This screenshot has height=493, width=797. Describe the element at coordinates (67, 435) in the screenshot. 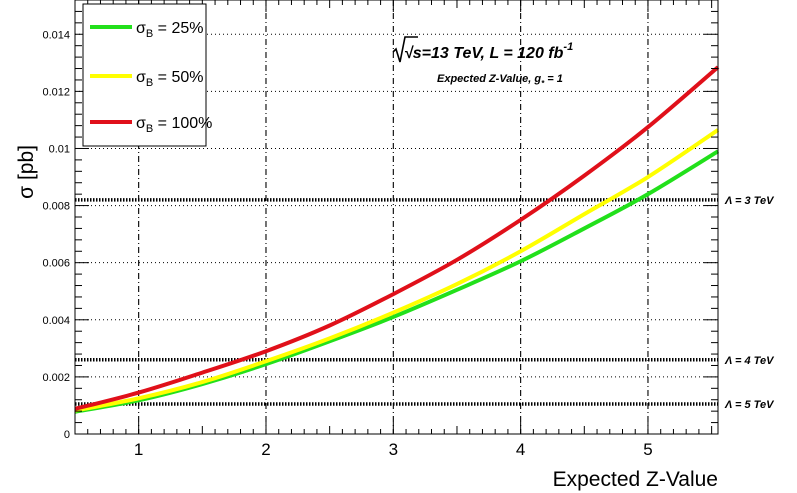

I see `y-tick-label: 0` at that location.